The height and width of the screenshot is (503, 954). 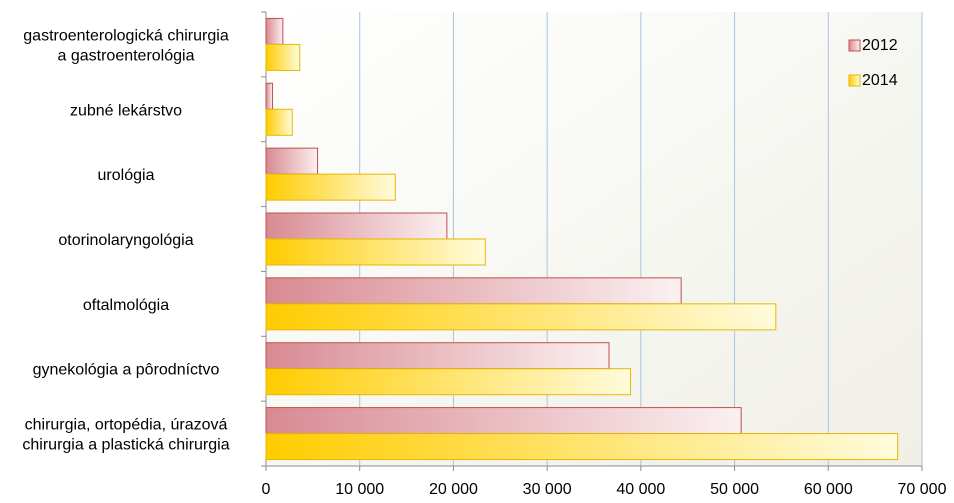 I want to click on x-tick-label: 40 000, so click(x=640, y=489).